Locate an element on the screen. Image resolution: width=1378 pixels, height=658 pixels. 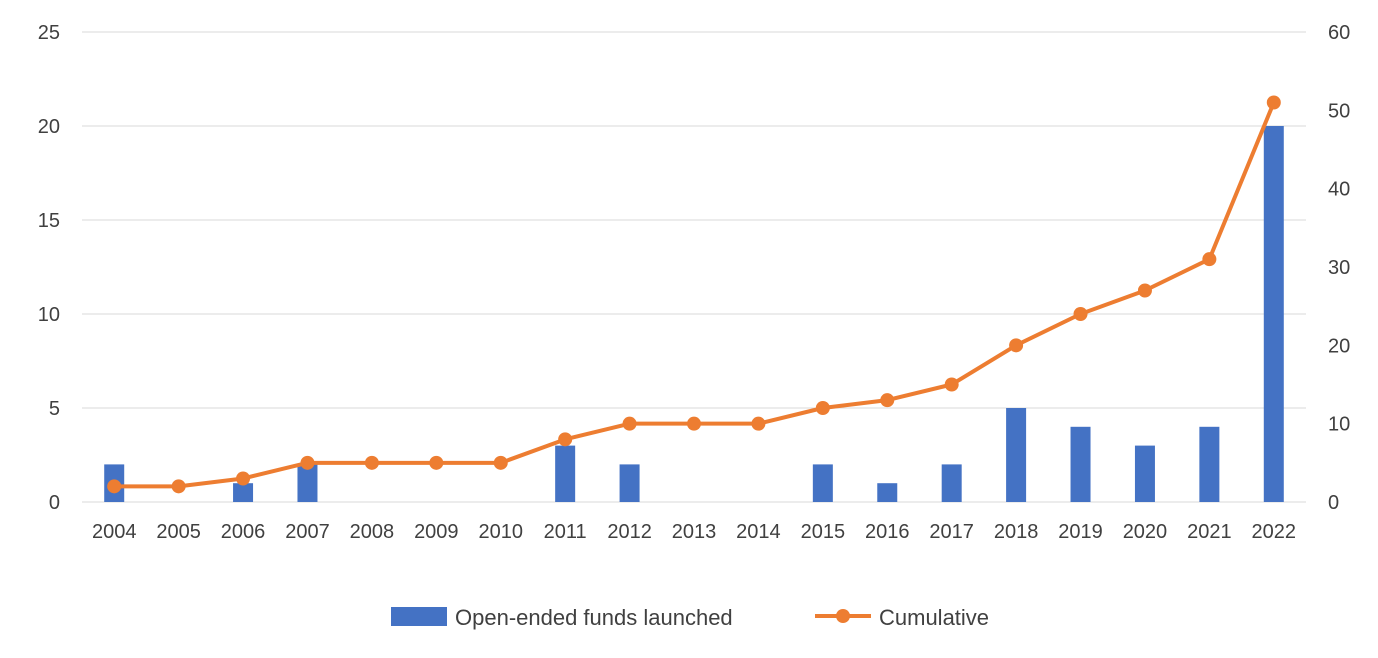
x-tick-label: 2014 is located at coordinates (758, 532).